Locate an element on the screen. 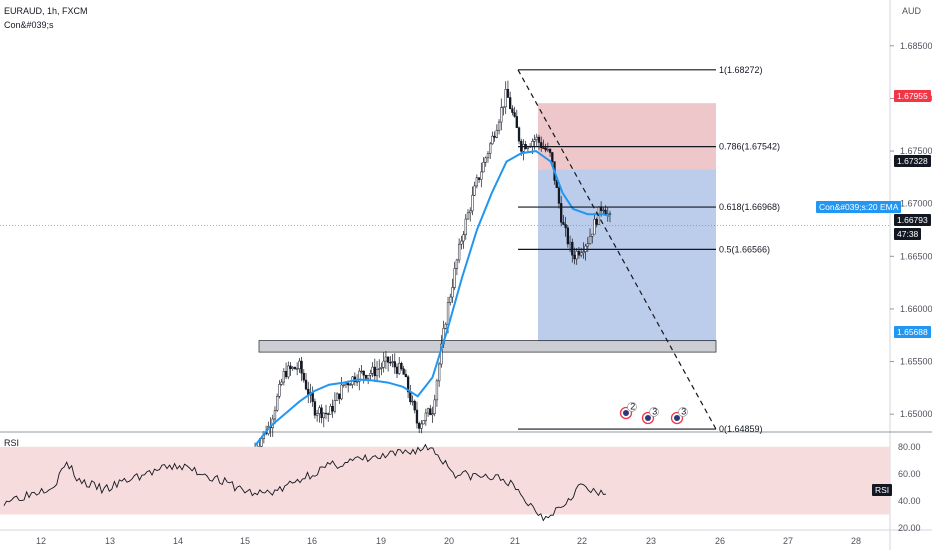  rsi-tag: RSI is located at coordinates (882, 490).